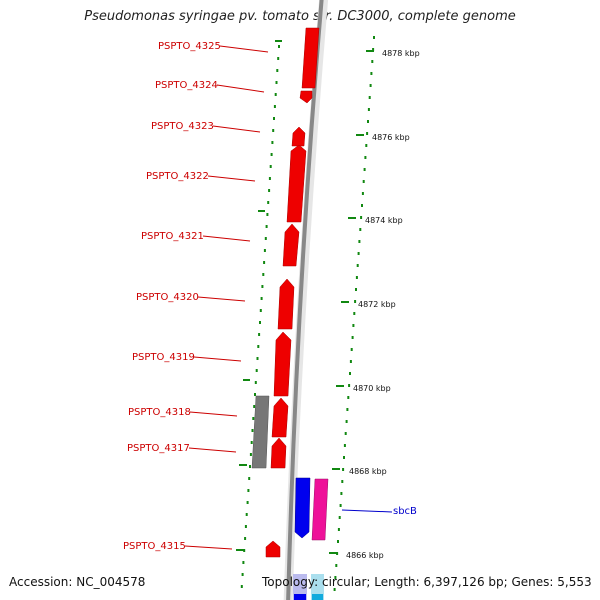 Image resolution: width=600 pixels, height=600 pixels. What do you see at coordinates (154, 546) in the screenshot?
I see `gene-label: PSPTO_4315` at bounding box center [154, 546].